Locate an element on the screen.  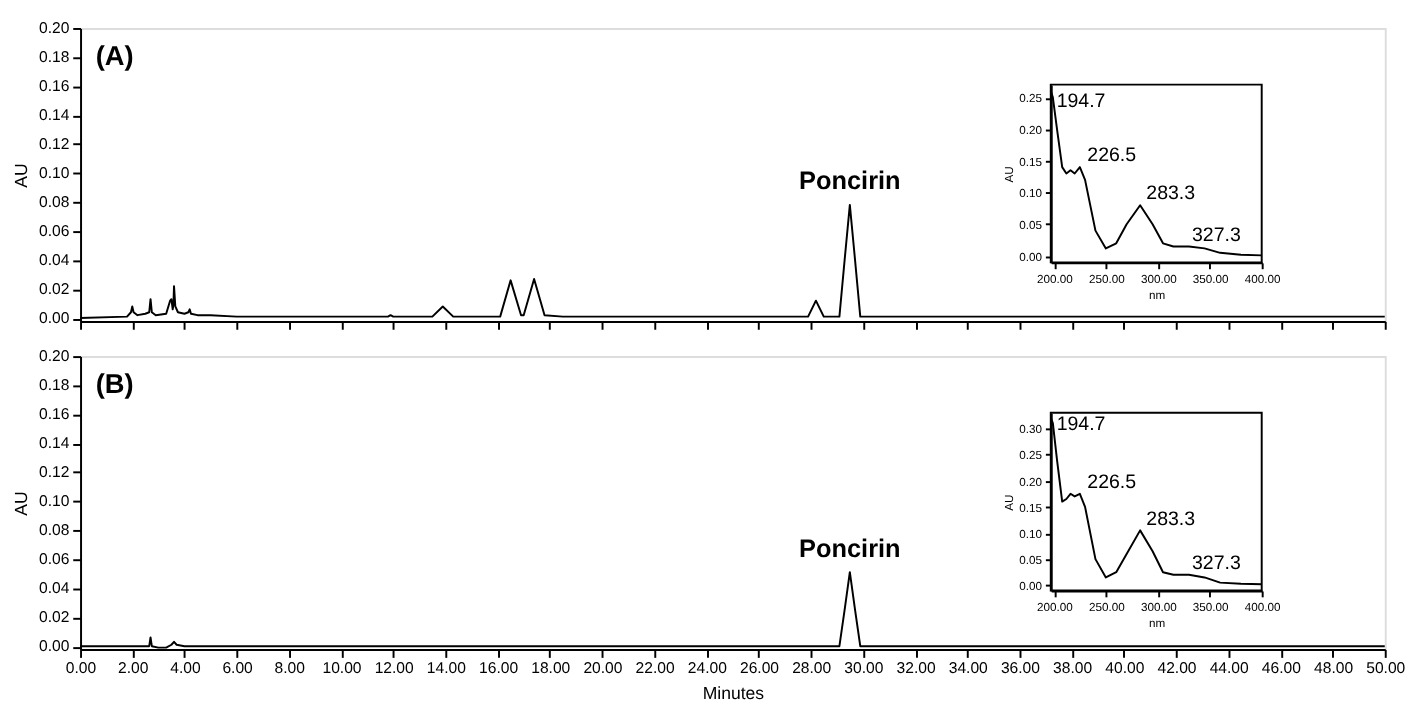
x-tick-label: 46.00 is located at coordinates (1282, 668).